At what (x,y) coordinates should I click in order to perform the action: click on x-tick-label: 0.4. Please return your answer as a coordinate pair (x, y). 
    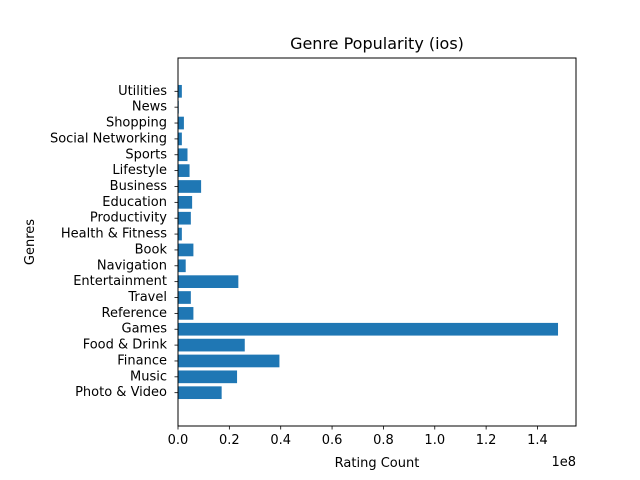
    Looking at the image, I should click on (280, 440).